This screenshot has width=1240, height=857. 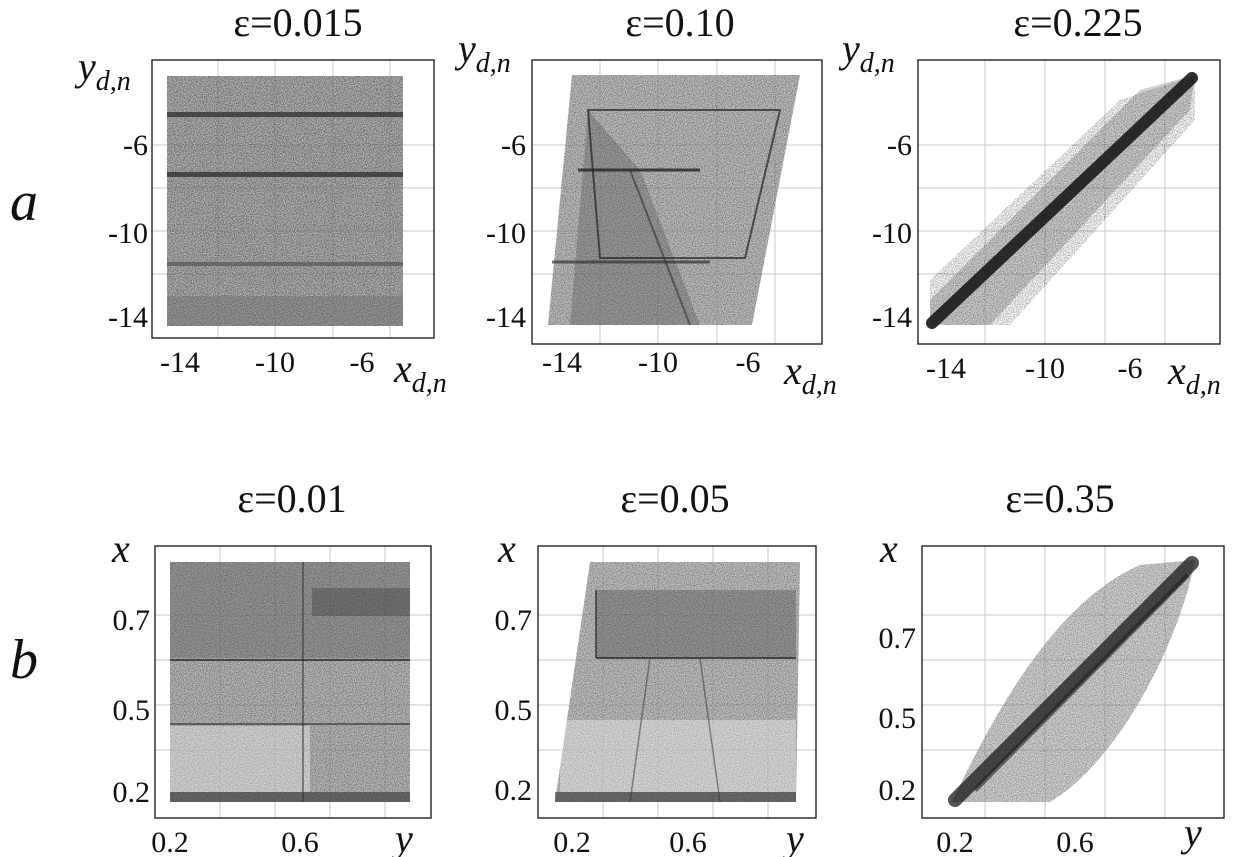 I want to click on panel-b1: ε=0.01 x 0.7 0.5 0.2 0.2 0.6 y, so click(x=271, y=666).